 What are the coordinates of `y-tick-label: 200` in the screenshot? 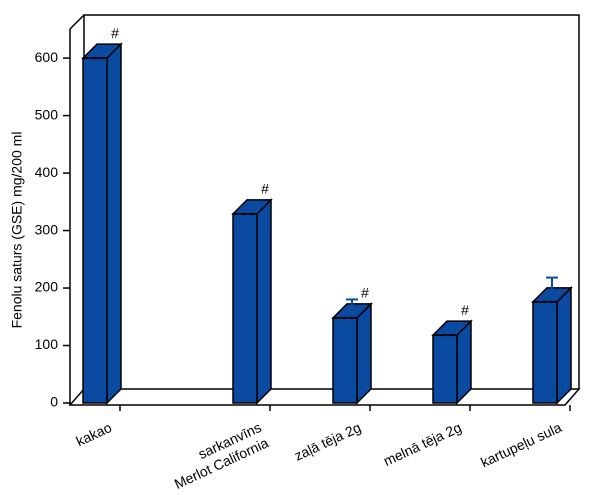 It's located at (47, 287).